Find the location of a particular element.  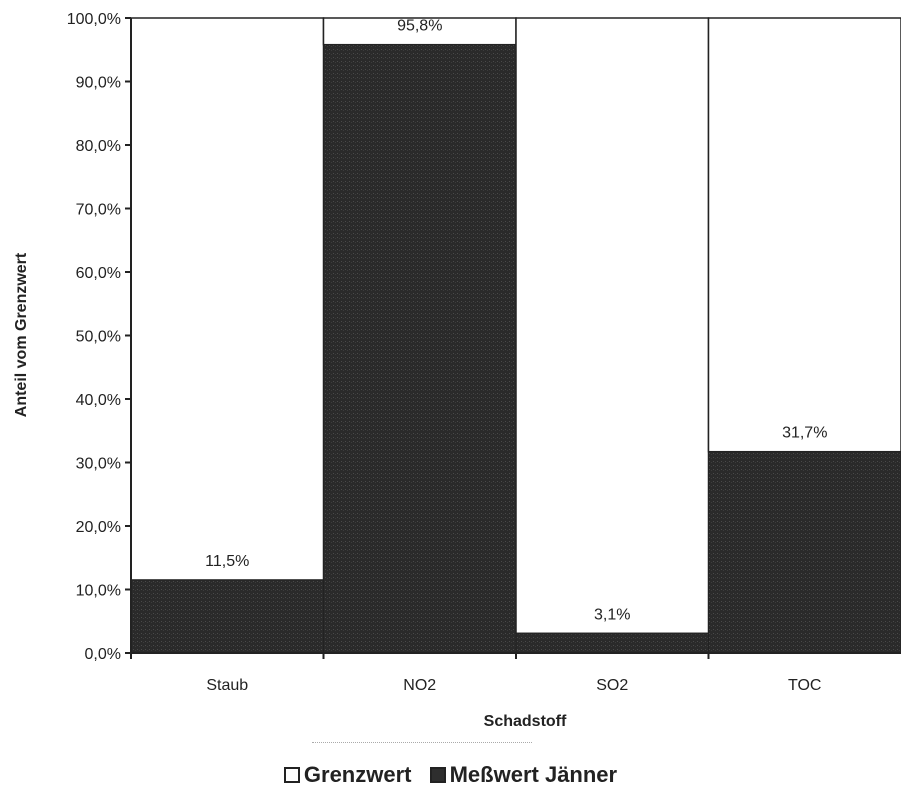

data-label-toc: 31,7% is located at coordinates (804, 433).